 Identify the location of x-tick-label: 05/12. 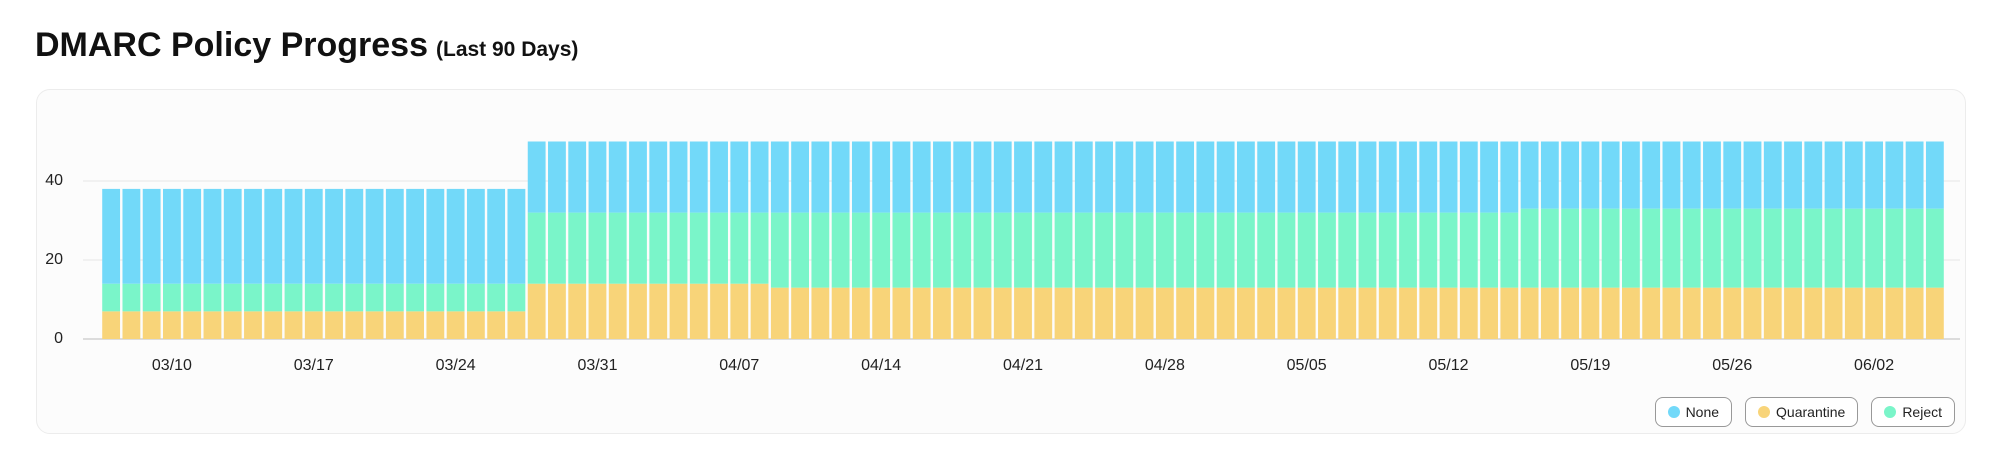
(1449, 365).